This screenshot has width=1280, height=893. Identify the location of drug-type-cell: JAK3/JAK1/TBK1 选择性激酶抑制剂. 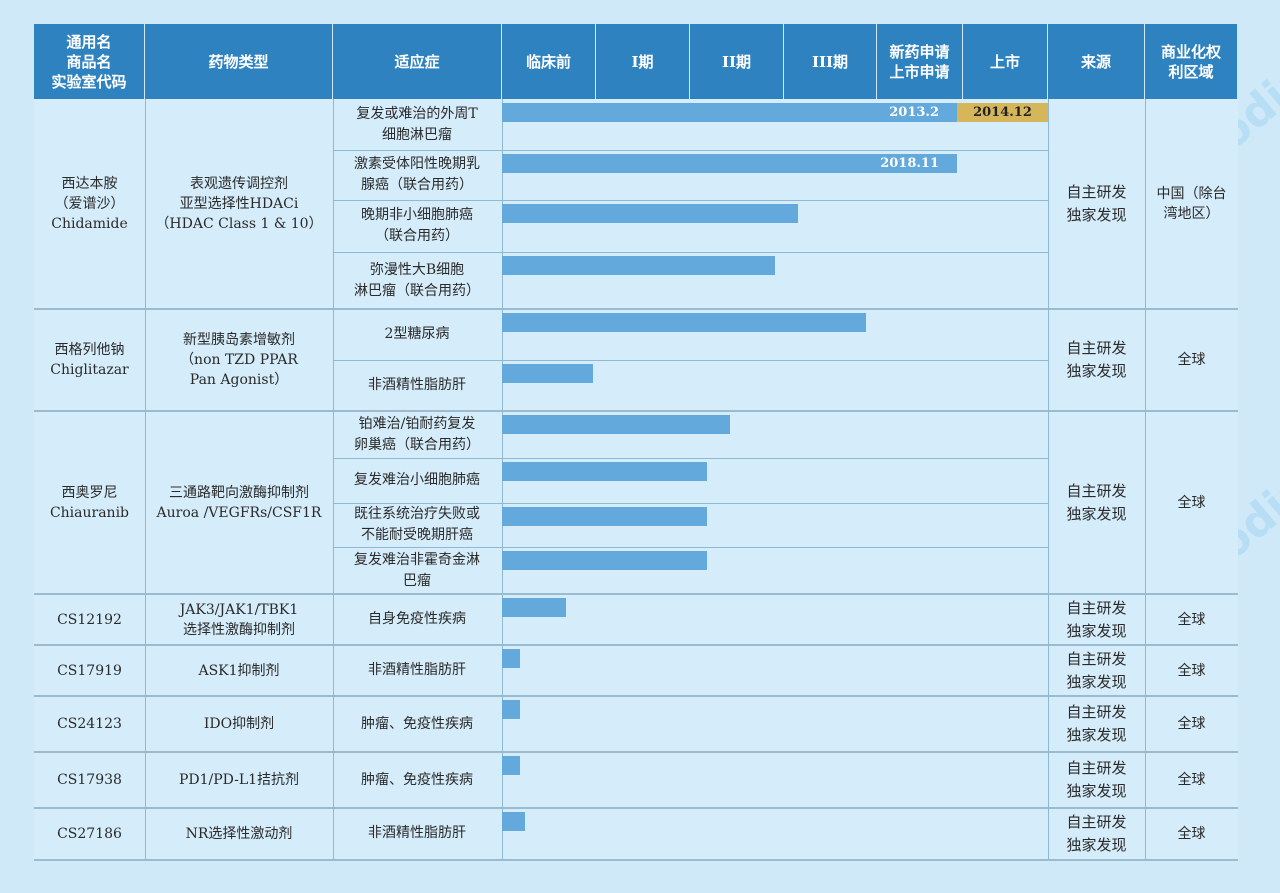
(239, 619).